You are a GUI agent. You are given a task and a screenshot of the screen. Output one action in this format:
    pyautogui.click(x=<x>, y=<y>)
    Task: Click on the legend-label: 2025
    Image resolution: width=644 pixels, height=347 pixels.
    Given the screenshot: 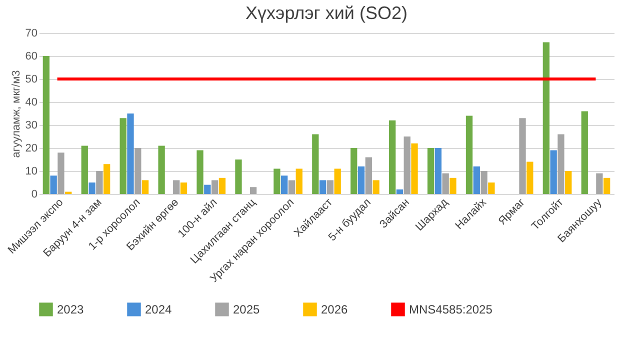 What is the action you would take?
    pyautogui.click(x=246, y=309)
    